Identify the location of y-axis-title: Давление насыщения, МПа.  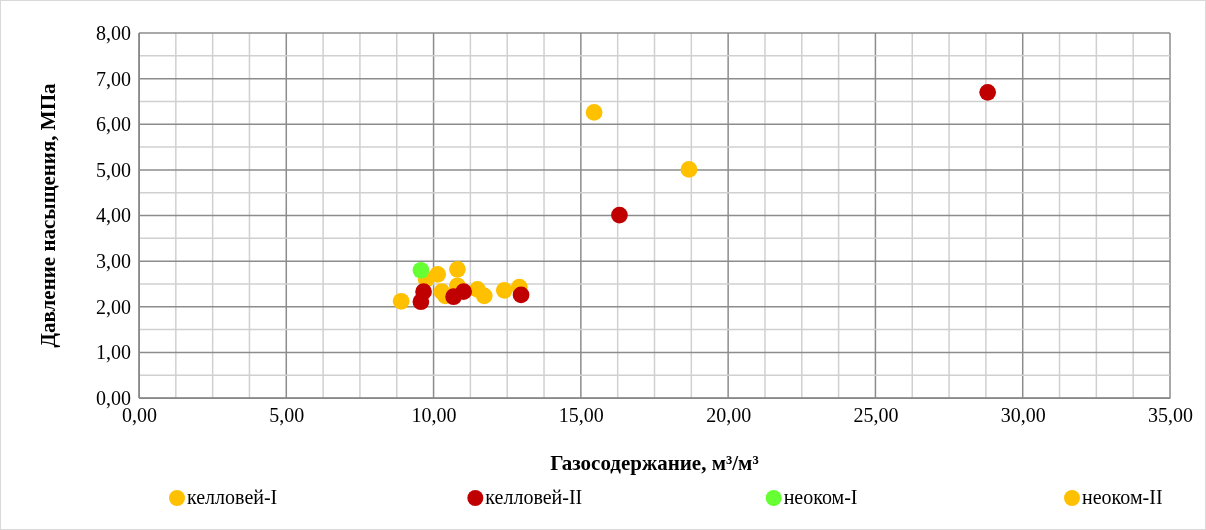
(48, 215).